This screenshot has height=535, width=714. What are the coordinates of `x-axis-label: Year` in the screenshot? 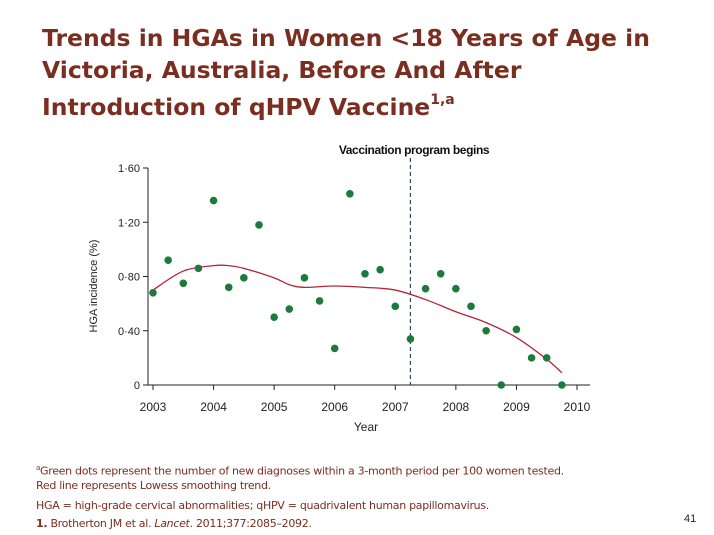 It's located at (366, 427).